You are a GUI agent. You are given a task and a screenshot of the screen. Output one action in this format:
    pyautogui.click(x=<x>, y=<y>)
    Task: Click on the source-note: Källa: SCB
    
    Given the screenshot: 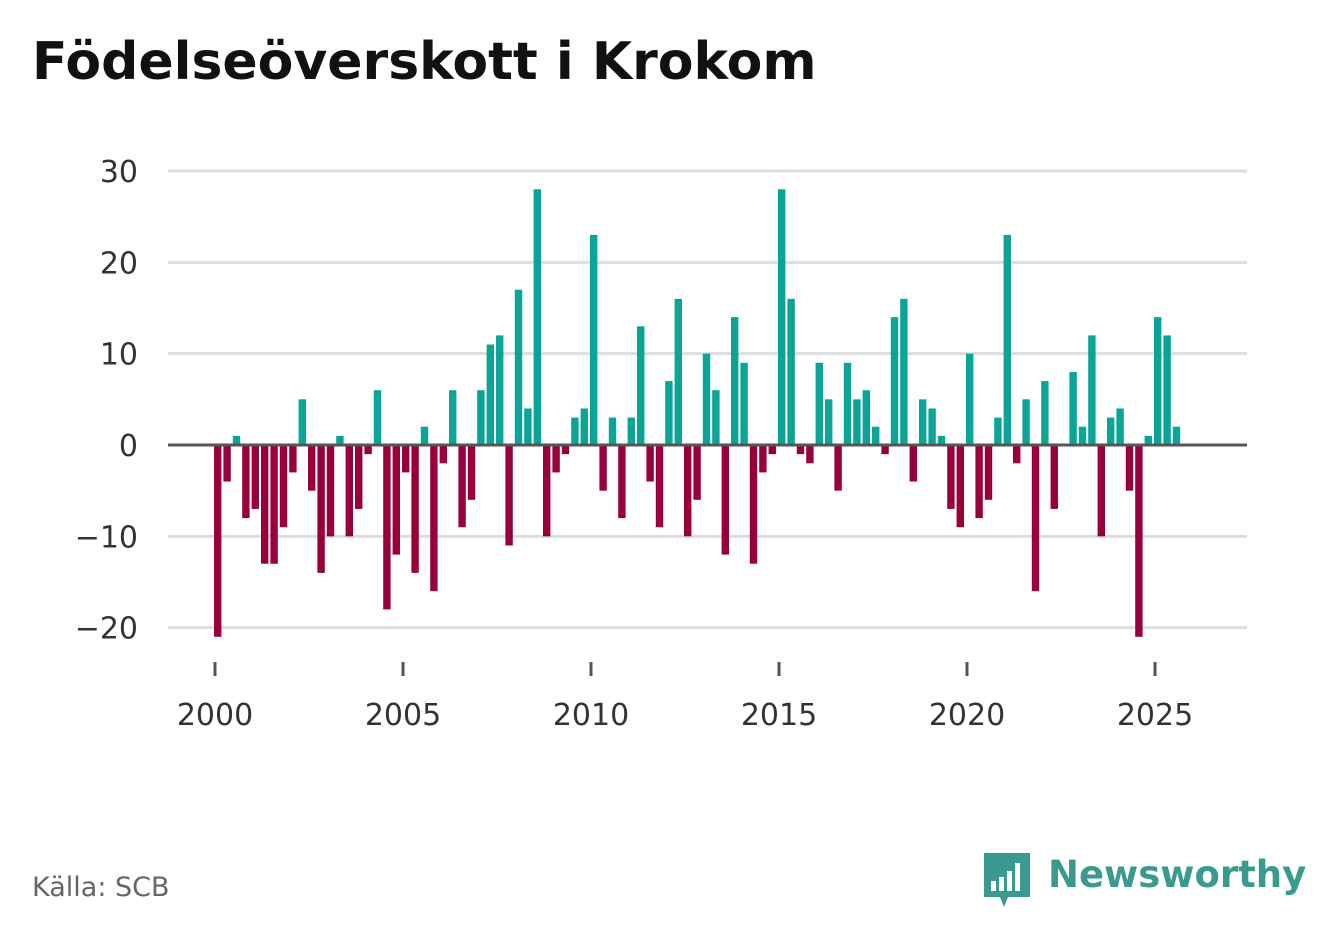 What is the action you would take?
    pyautogui.click(x=101, y=887)
    